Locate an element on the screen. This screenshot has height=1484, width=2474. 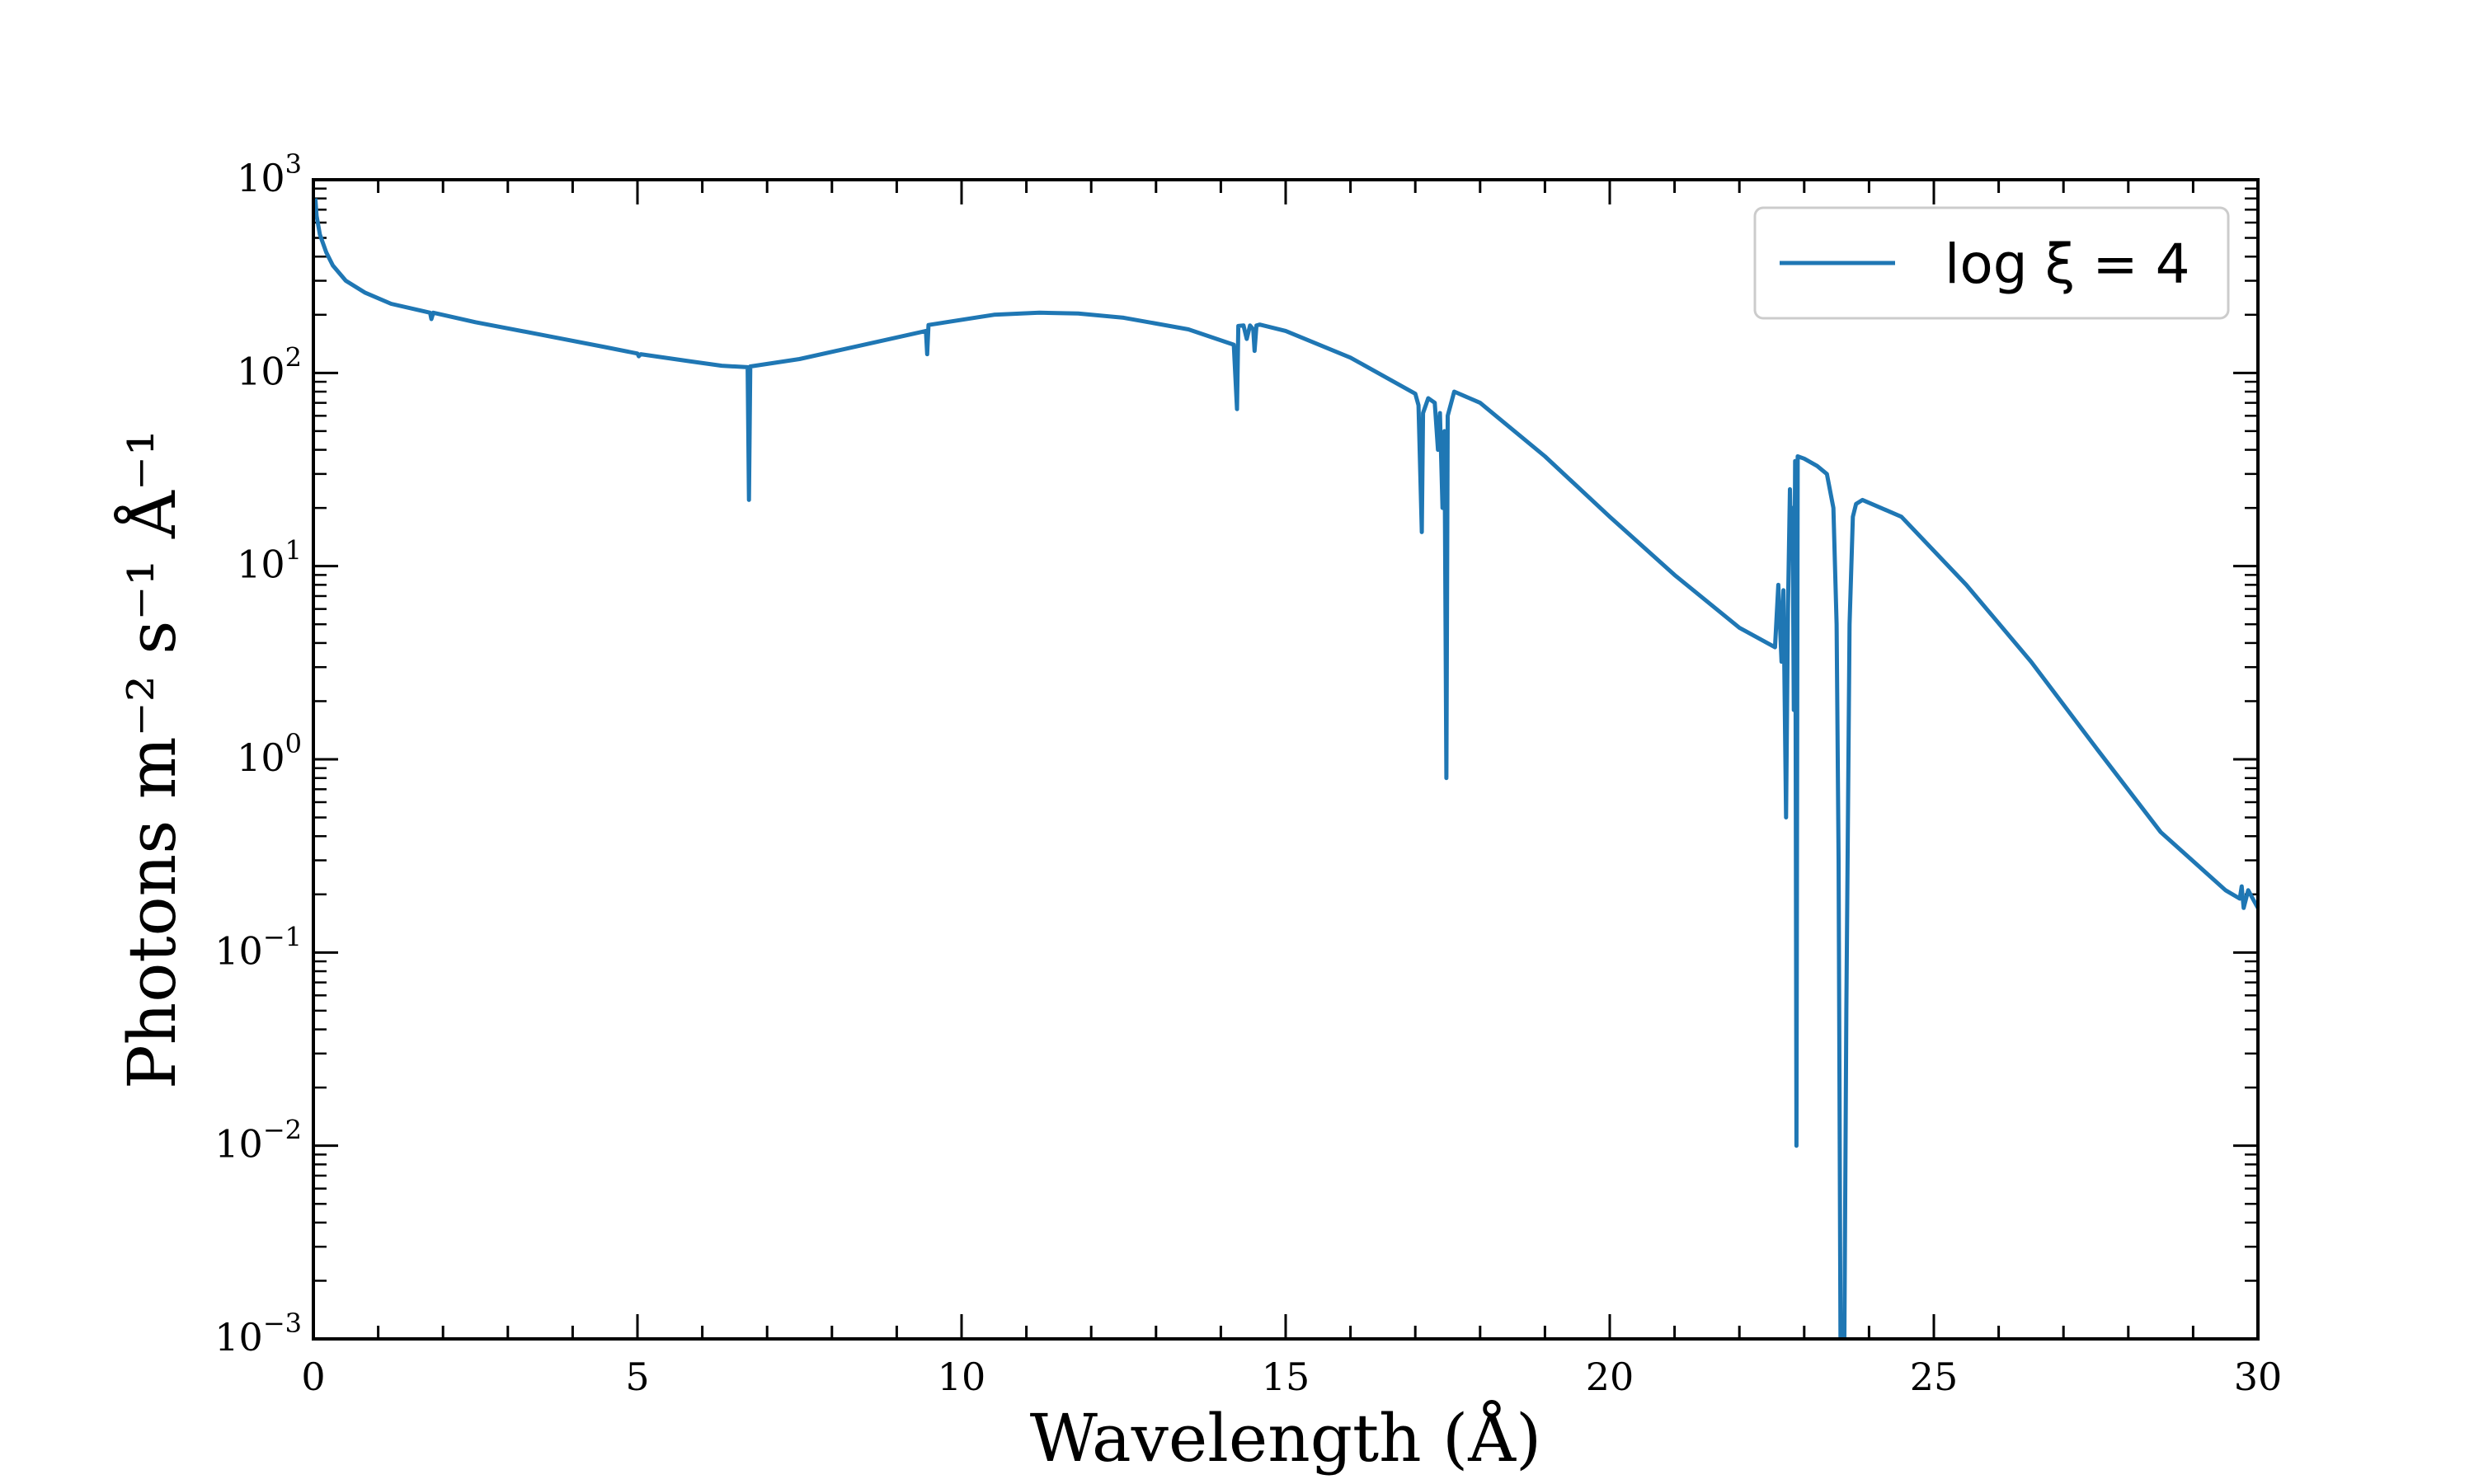
x-tick-label: 15 is located at coordinates (1286, 1377).